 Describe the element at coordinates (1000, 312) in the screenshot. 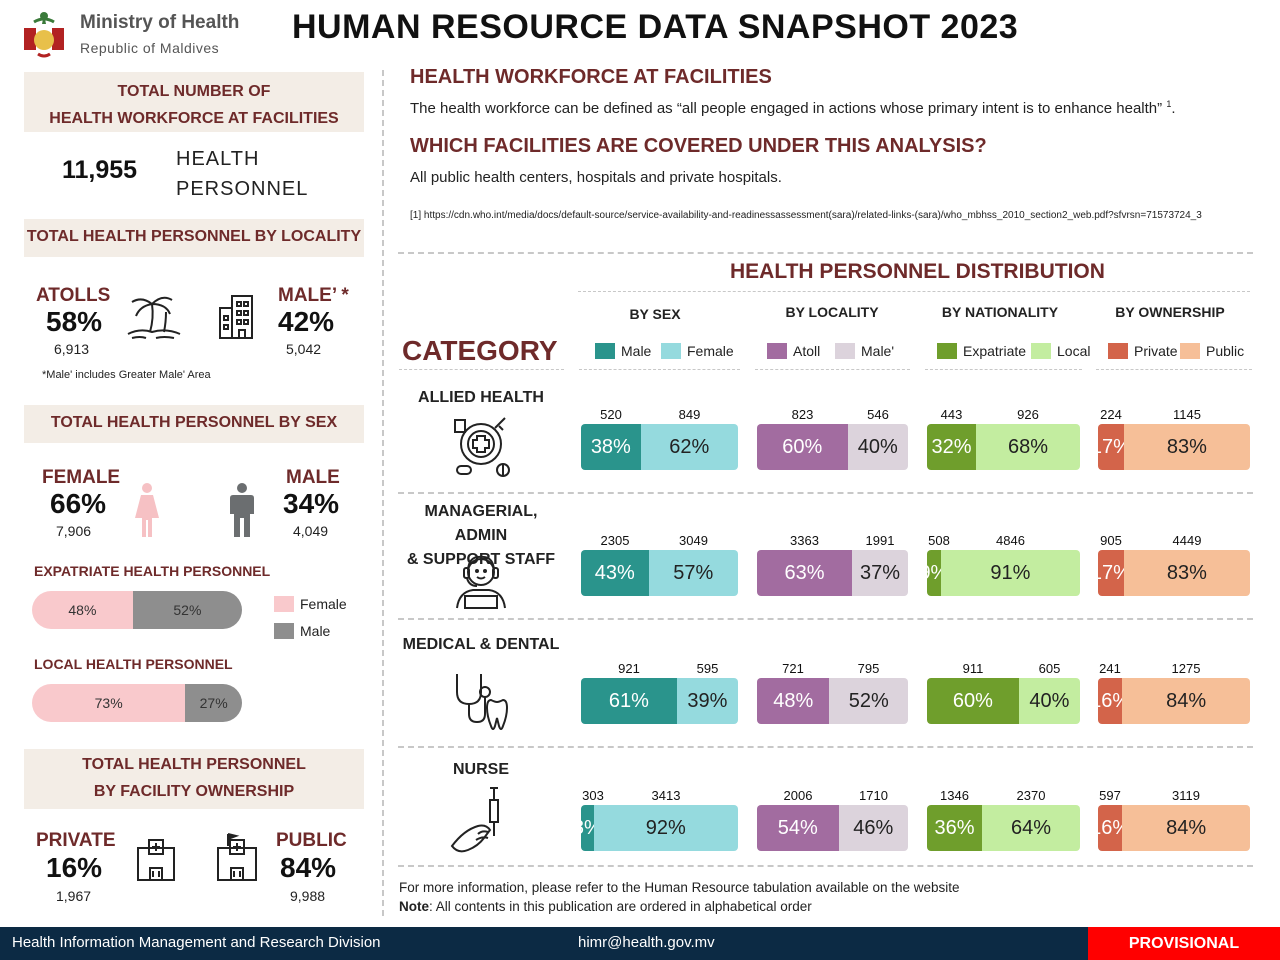

I see `group-header-2: BY NATIONALITY` at that location.